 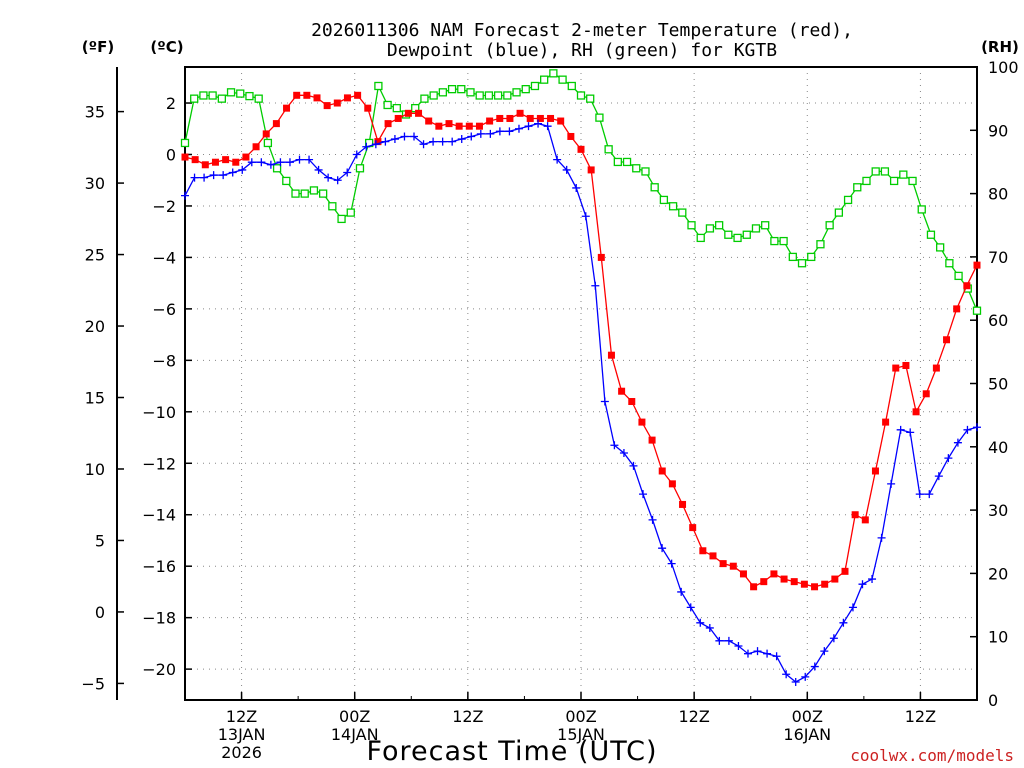 I want to click on rh-tick-label: 40, so click(x=998, y=447).